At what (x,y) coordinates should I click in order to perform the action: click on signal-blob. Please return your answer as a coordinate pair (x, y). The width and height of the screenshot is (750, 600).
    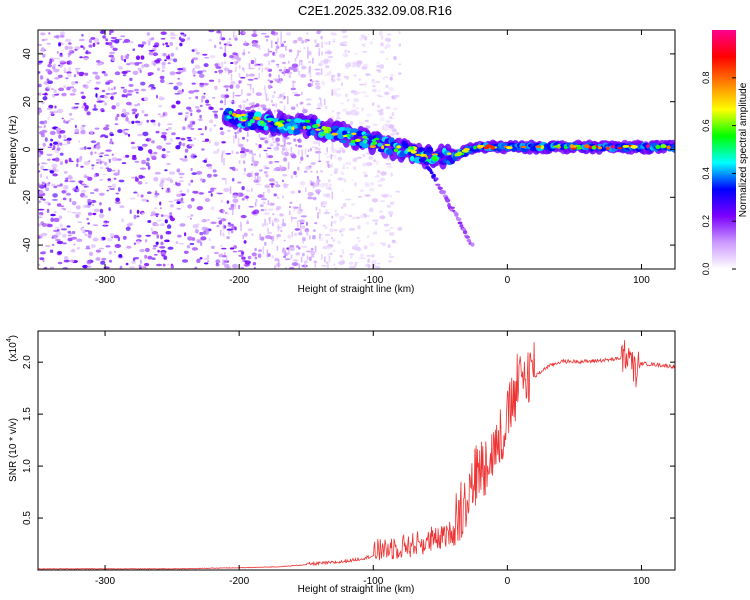
    Looking at the image, I should click on (318, 122).